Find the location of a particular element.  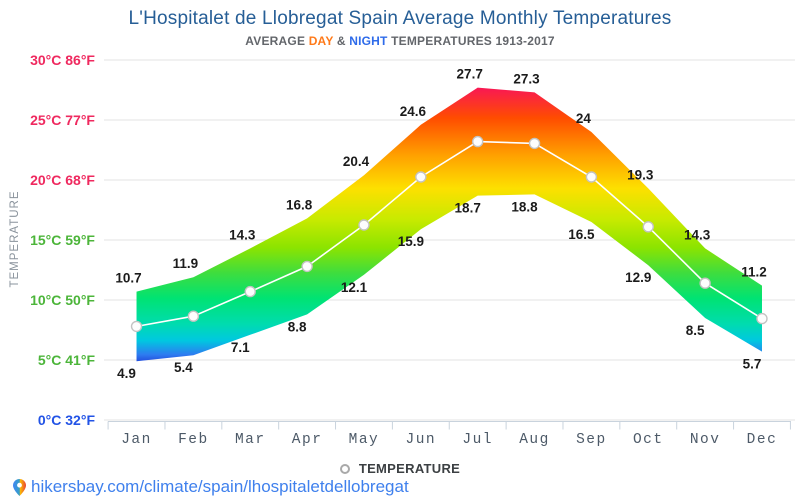

month-label: Aug is located at coordinates (534, 440).